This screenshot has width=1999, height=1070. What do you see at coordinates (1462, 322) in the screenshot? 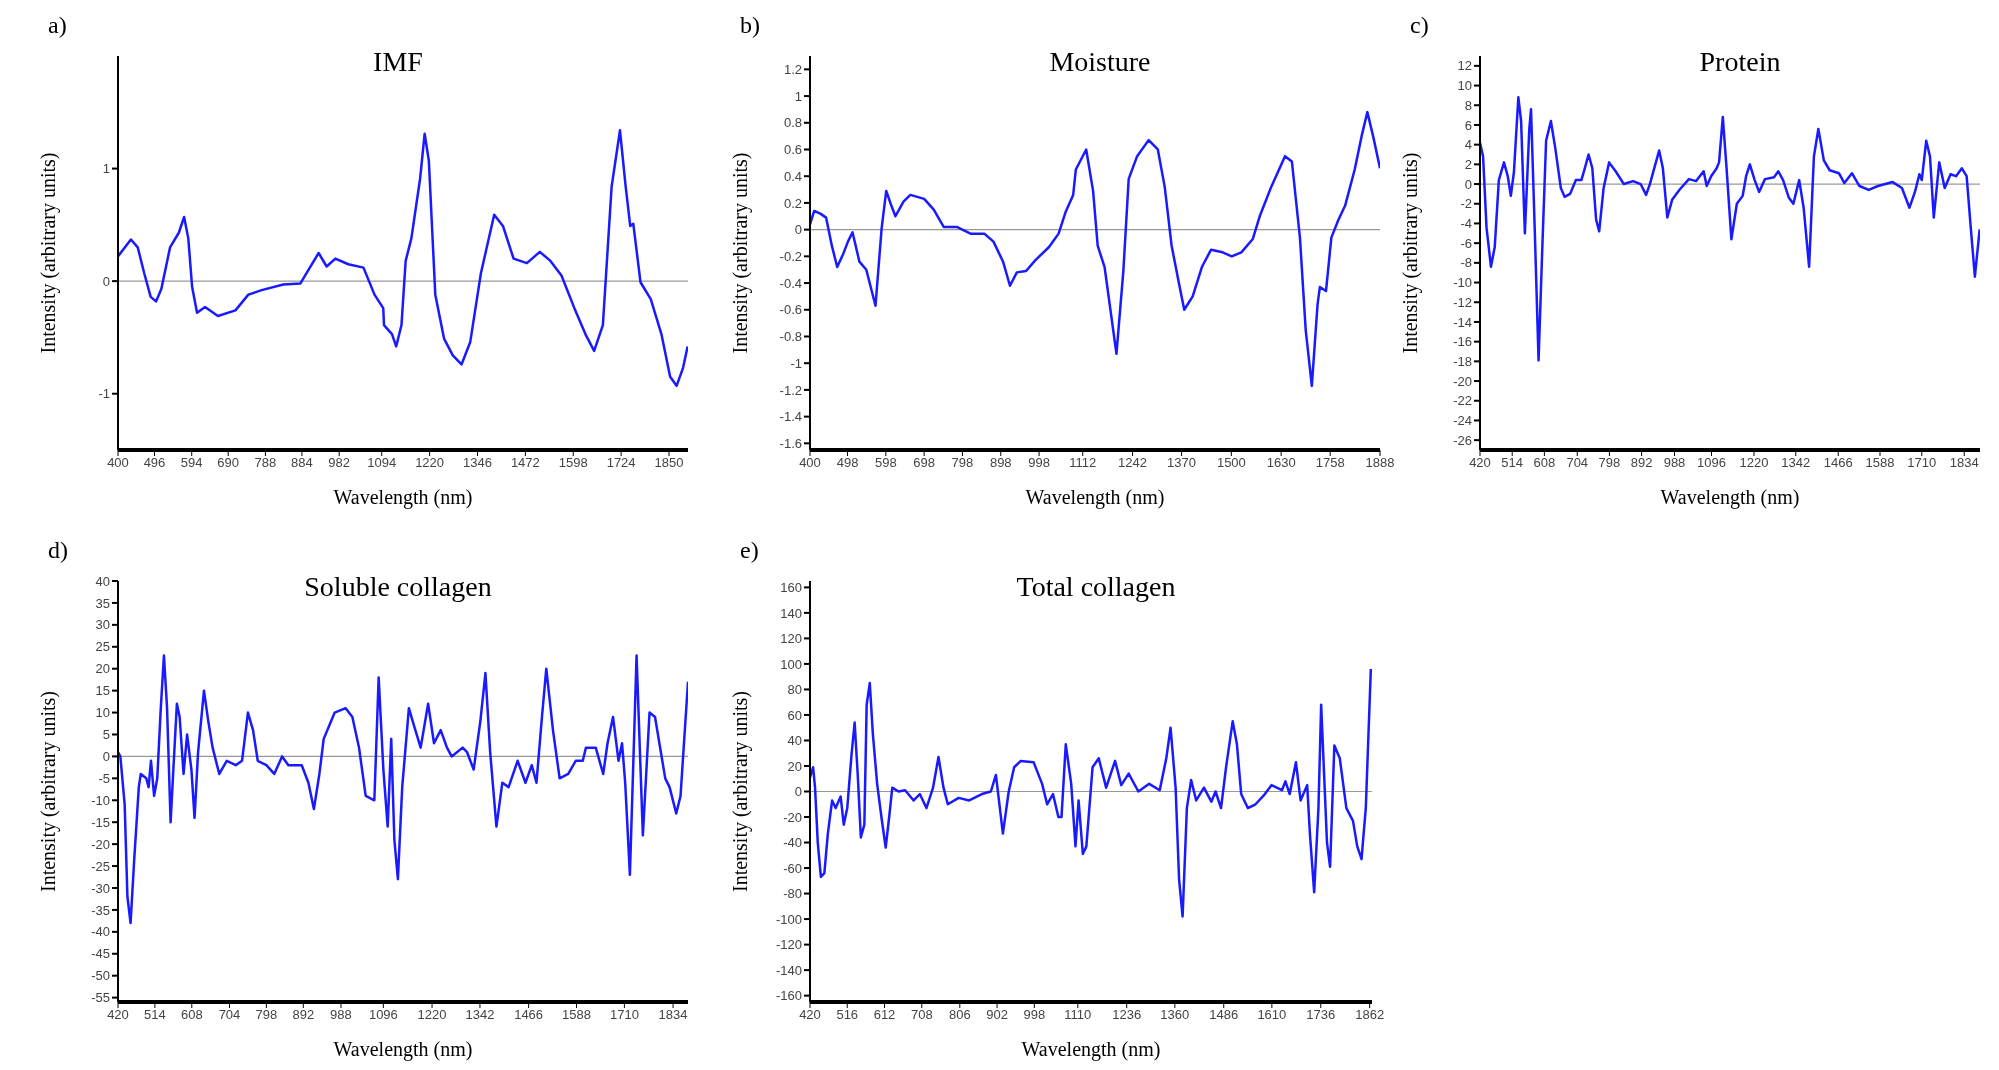
I see `y-tick-label: -14` at bounding box center [1462, 322].